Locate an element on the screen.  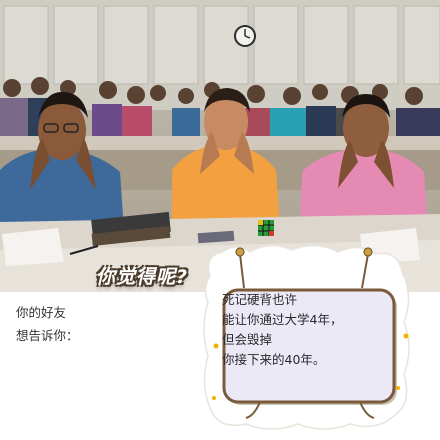
note-line: 能让你通过大学4年， is located at coordinates (282, 319).